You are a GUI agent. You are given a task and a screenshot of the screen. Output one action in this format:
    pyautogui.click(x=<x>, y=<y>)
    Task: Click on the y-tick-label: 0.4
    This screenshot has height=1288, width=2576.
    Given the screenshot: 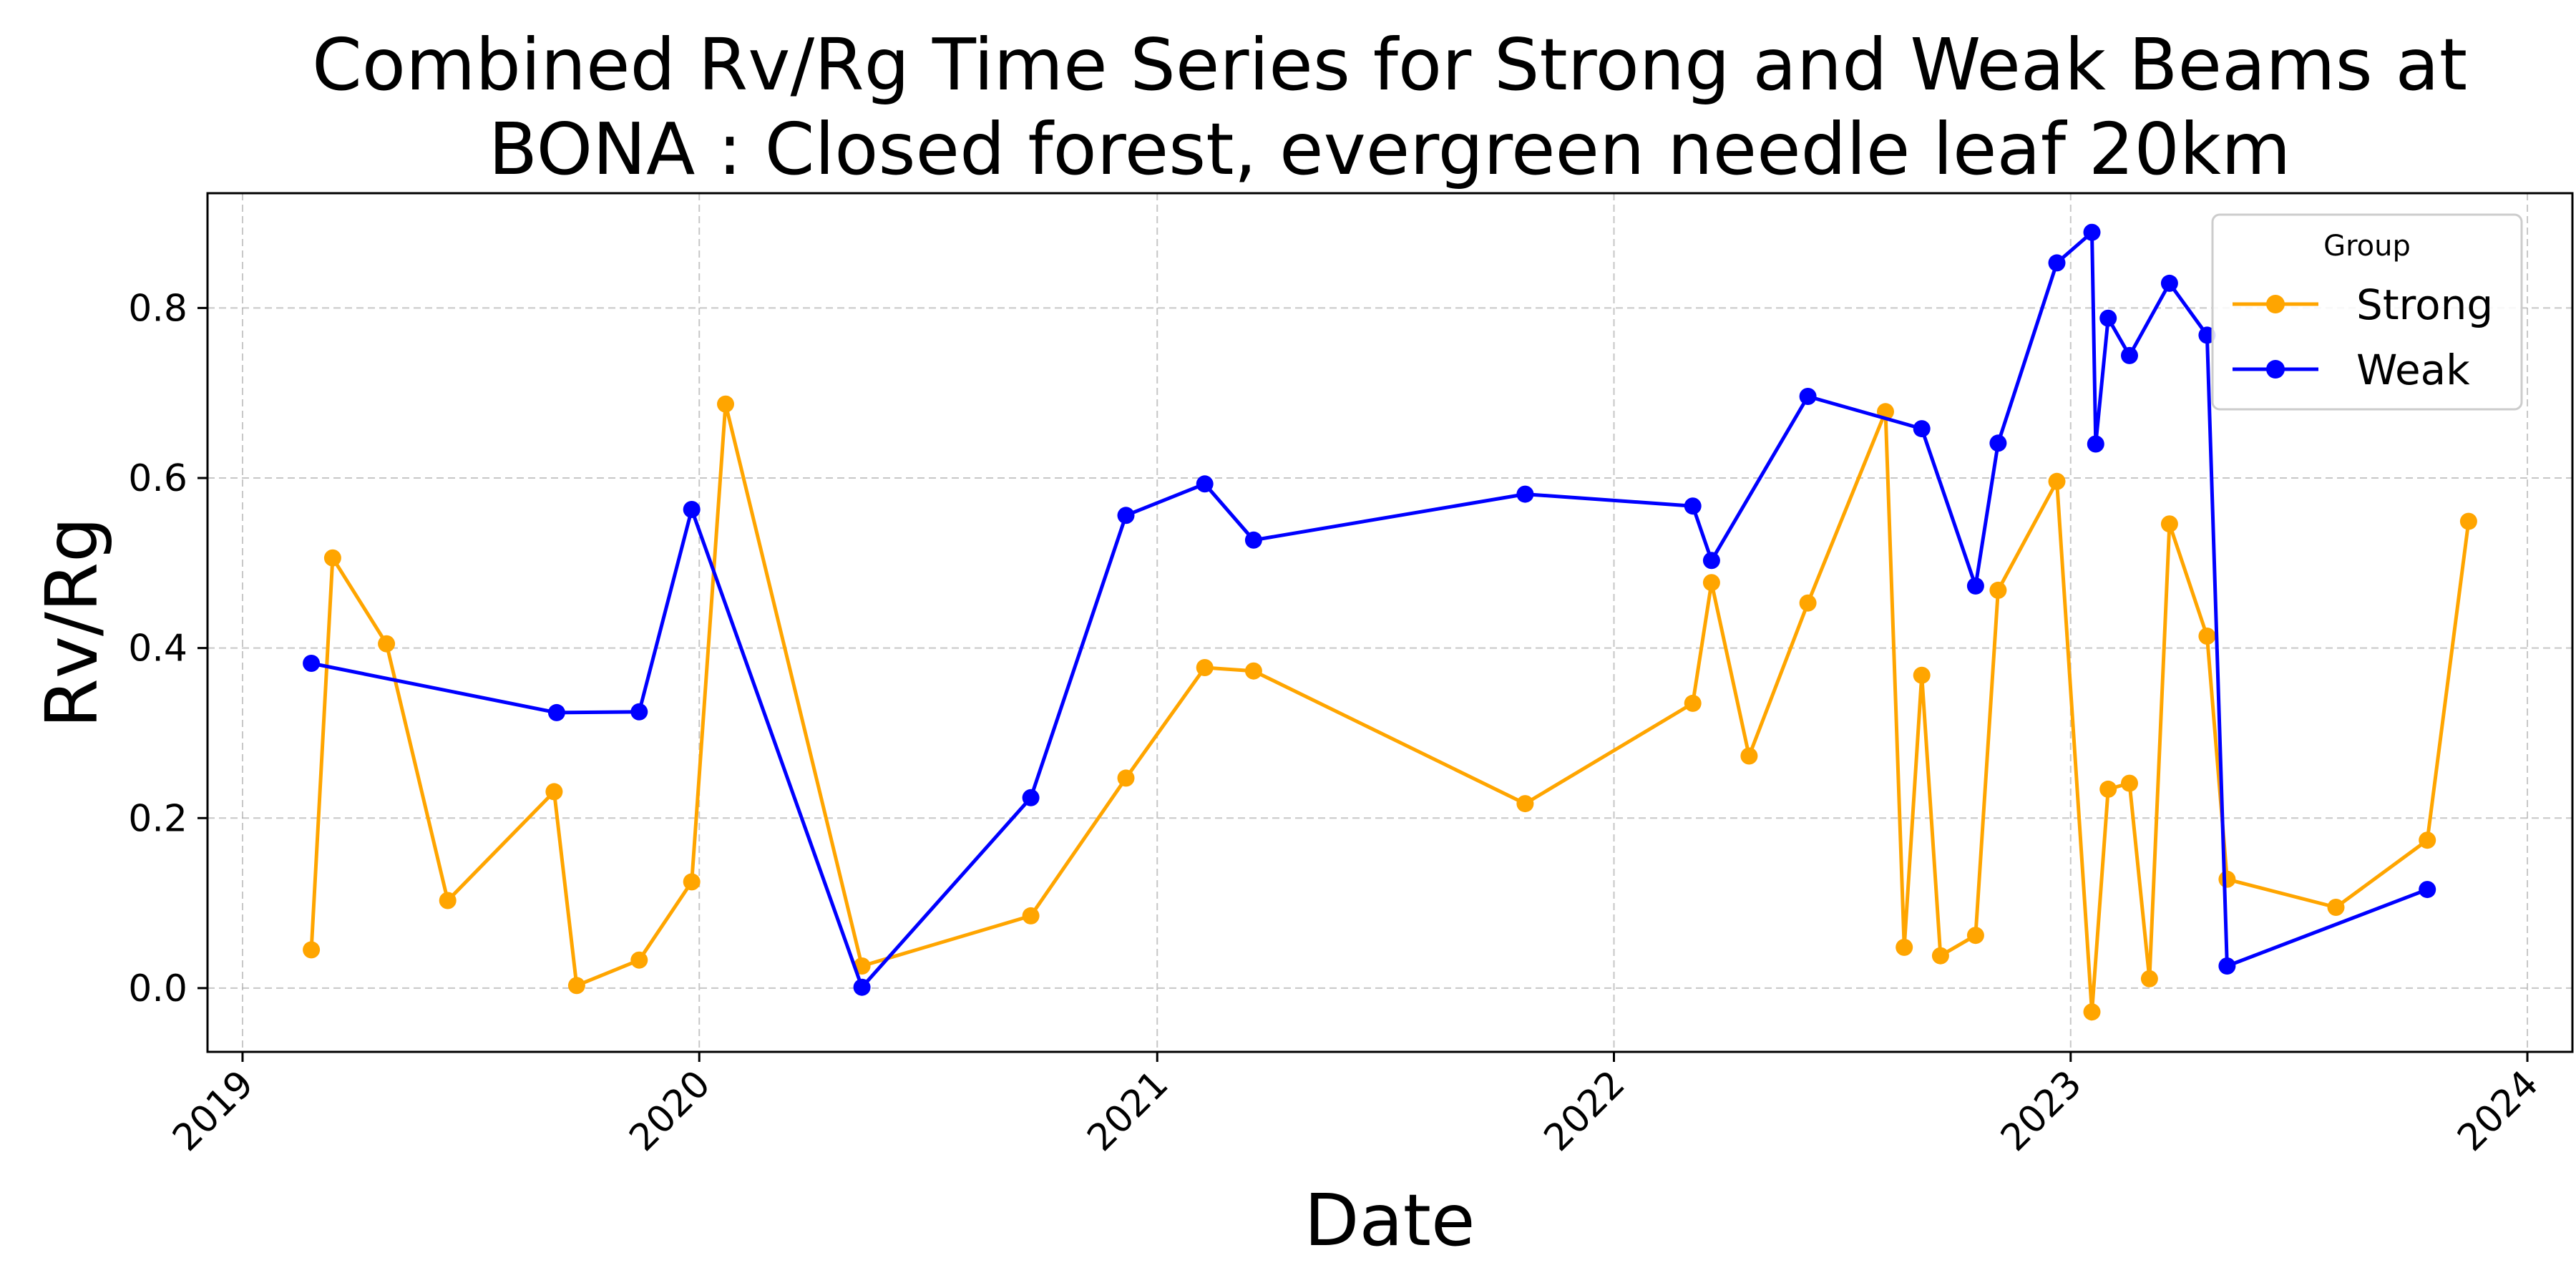 What is the action you would take?
    pyautogui.click(x=157, y=649)
    